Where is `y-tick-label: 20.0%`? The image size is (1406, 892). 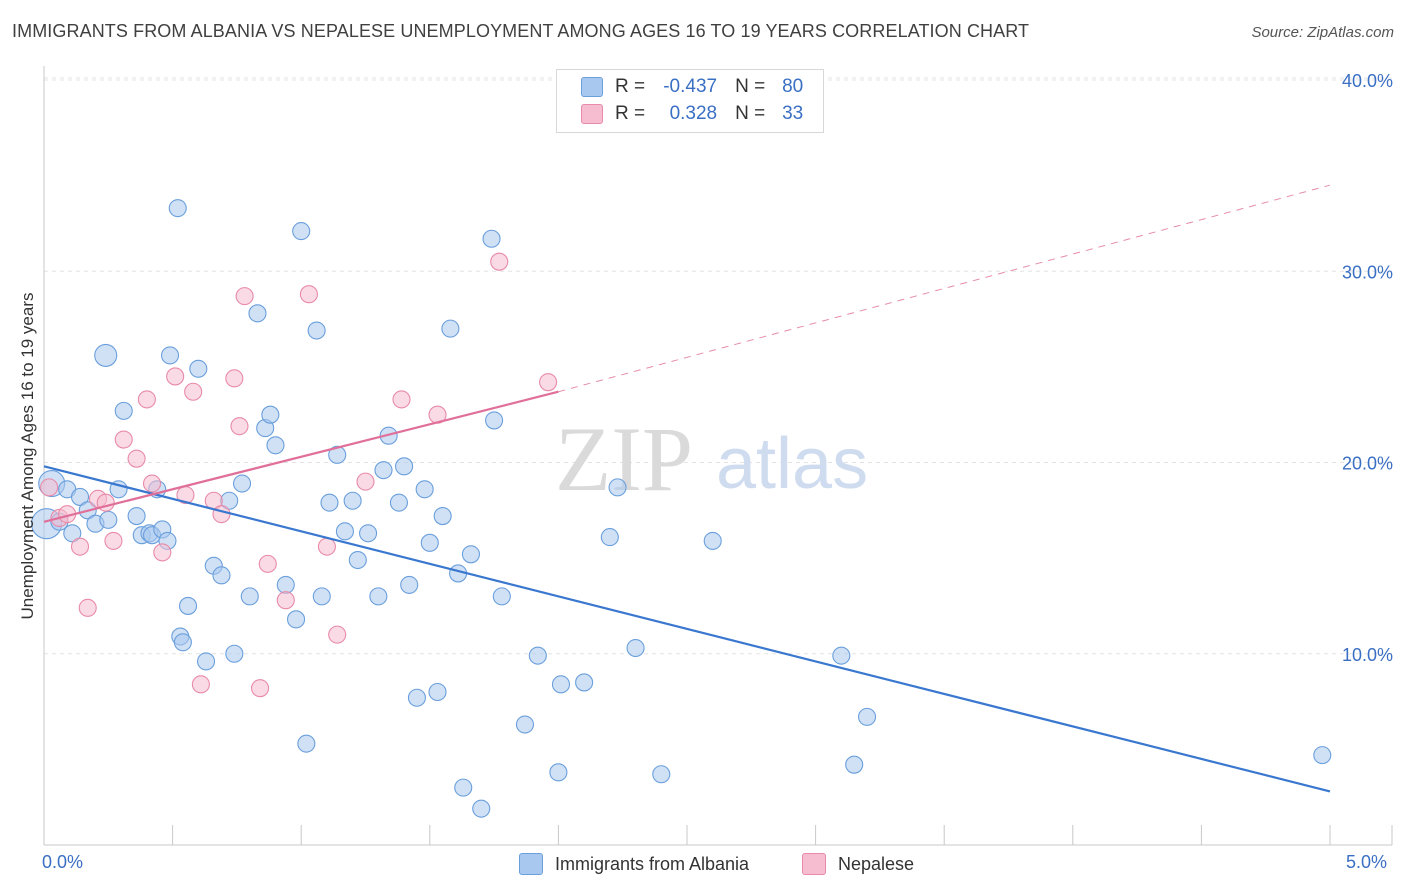
y-tick-label: 20.0% is located at coordinates (1367, 464).